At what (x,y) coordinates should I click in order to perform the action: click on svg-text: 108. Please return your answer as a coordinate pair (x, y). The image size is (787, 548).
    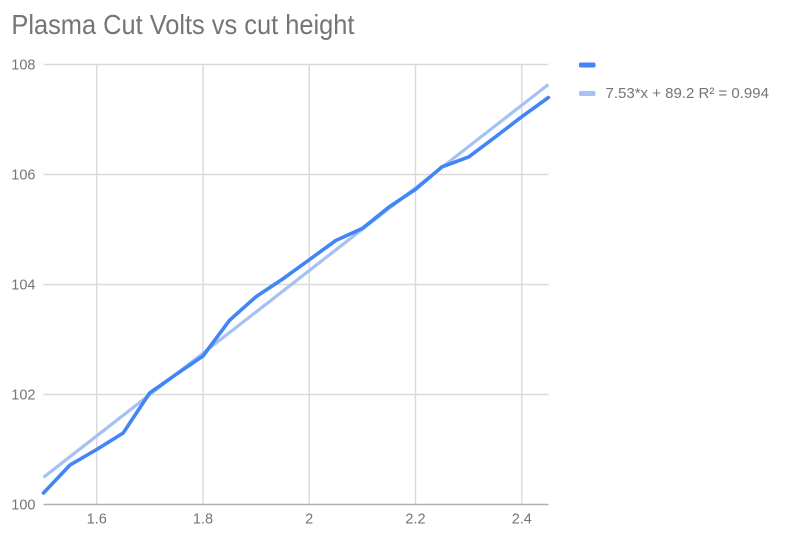
    Looking at the image, I should click on (23, 66).